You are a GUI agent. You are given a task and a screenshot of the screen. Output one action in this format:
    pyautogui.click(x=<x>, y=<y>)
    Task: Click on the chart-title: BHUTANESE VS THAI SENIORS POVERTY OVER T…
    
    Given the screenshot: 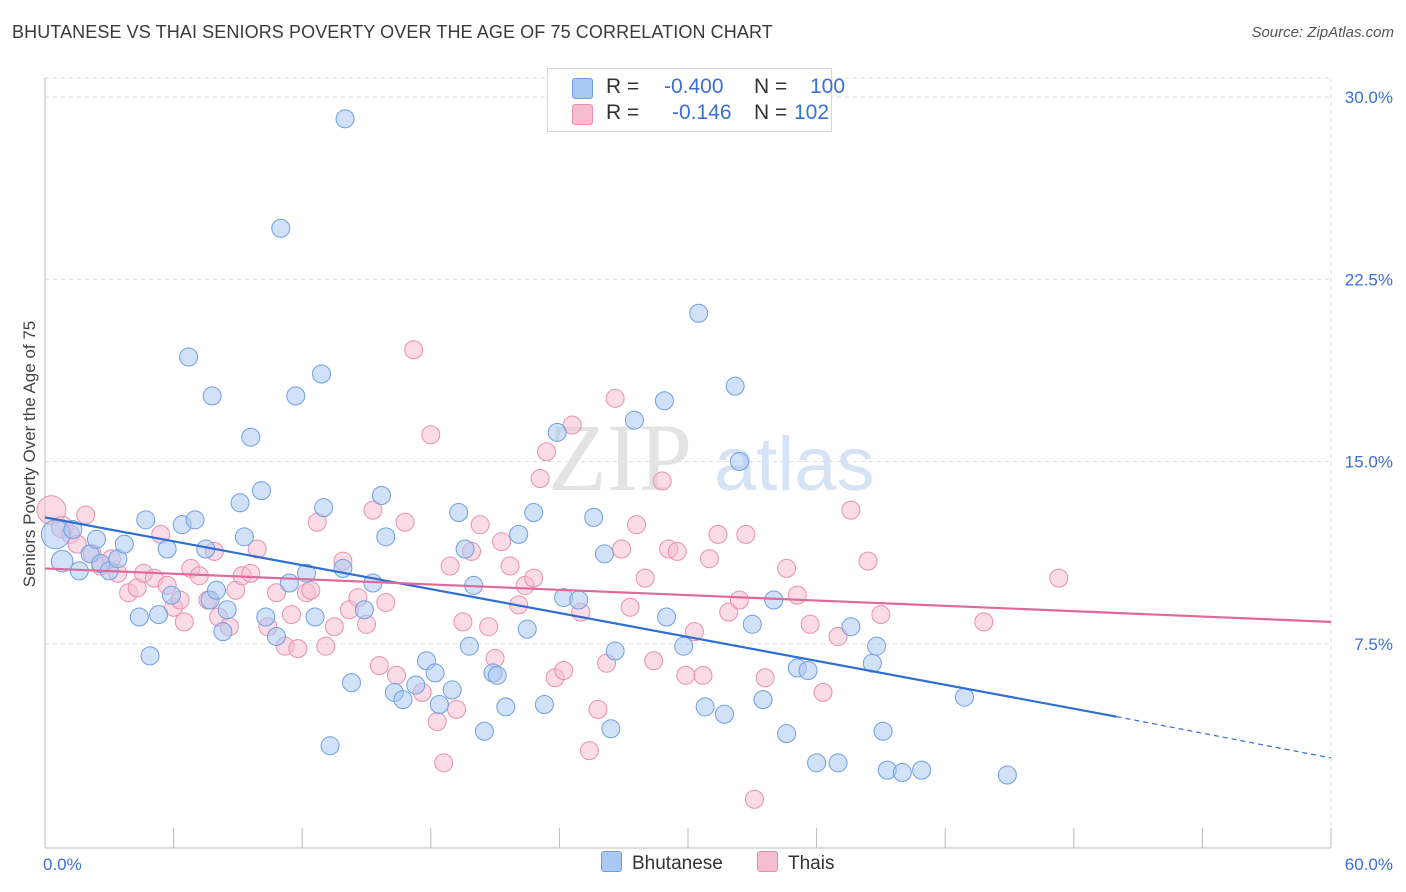 What is the action you would take?
    pyautogui.click(x=392, y=32)
    